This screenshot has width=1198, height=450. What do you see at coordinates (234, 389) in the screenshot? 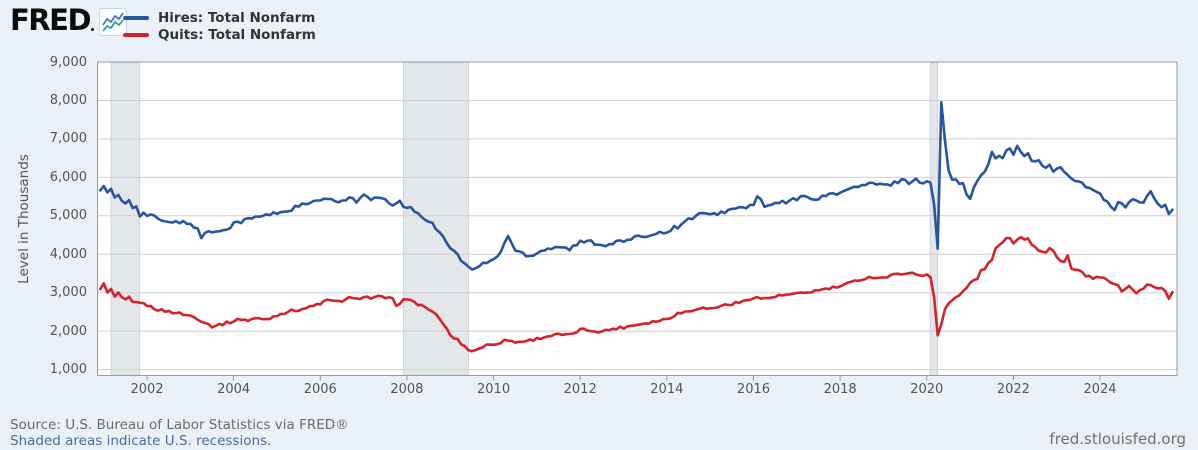
I see `x-tick-label: 2004` at bounding box center [234, 389].